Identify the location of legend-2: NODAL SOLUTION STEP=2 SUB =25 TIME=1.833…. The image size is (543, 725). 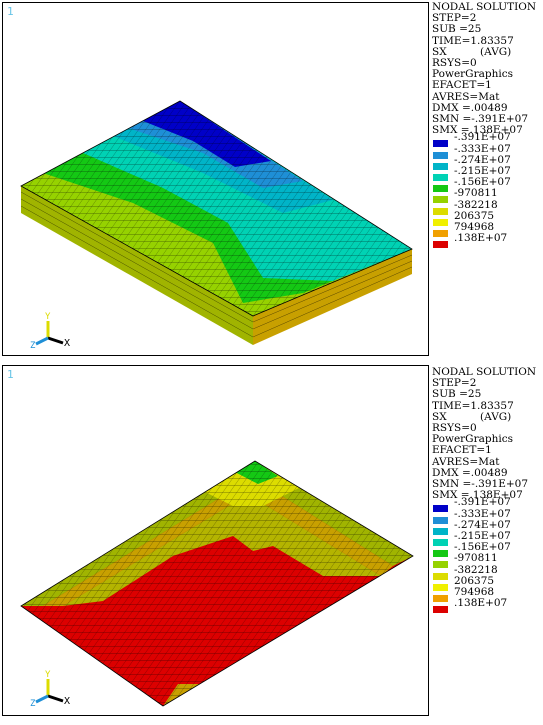
(487, 490).